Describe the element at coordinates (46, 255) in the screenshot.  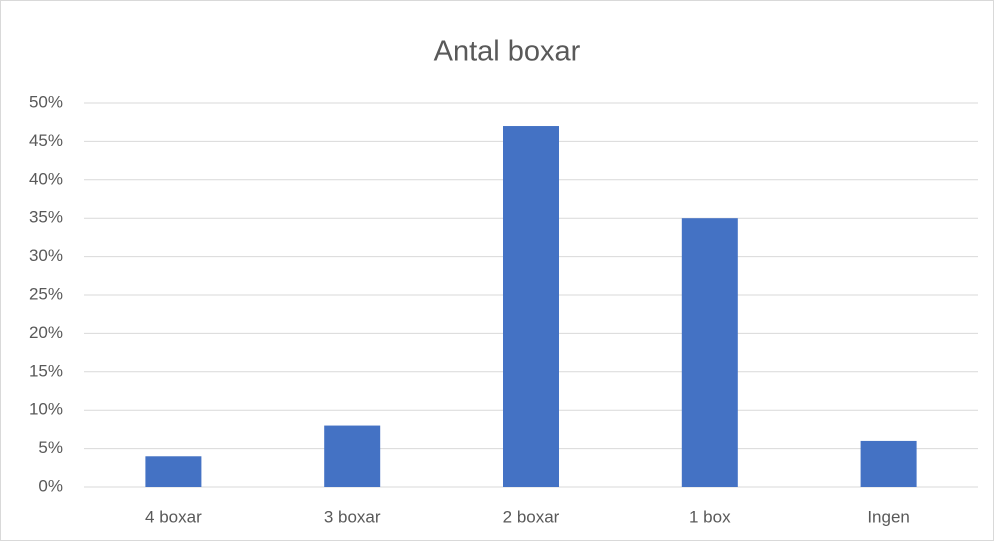
I see `y-tick-label: 30%` at that location.